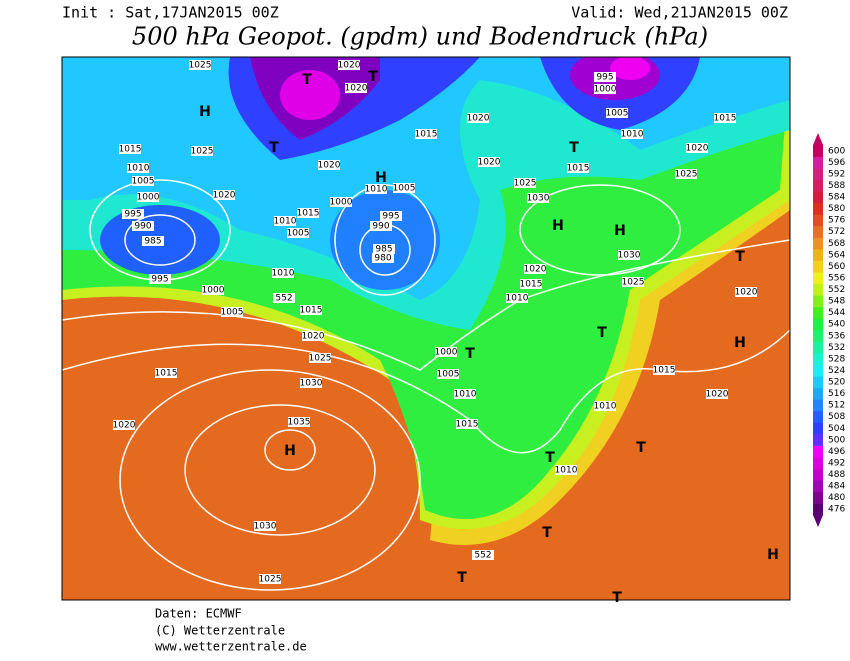 Image resolution: width=850 pixels, height=661 pixels. I want to click on colorbar-label: 480, so click(836, 498).